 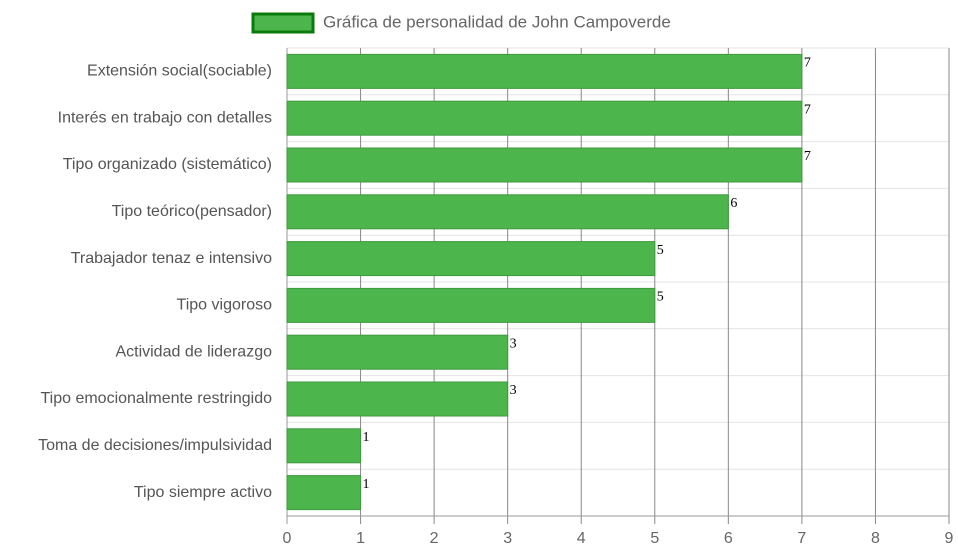 I want to click on x-tick-label: 6, so click(x=728, y=538).